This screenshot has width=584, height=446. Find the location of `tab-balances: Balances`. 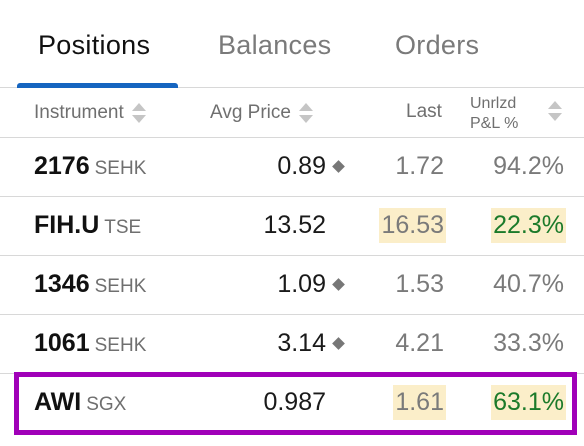

tab-balances: Balances is located at coordinates (275, 45).